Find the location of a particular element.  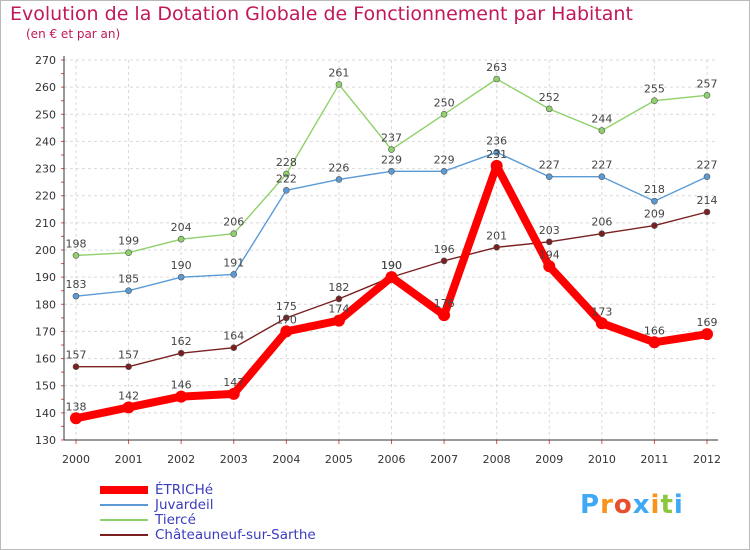

data-label: 218 is located at coordinates (654, 189).